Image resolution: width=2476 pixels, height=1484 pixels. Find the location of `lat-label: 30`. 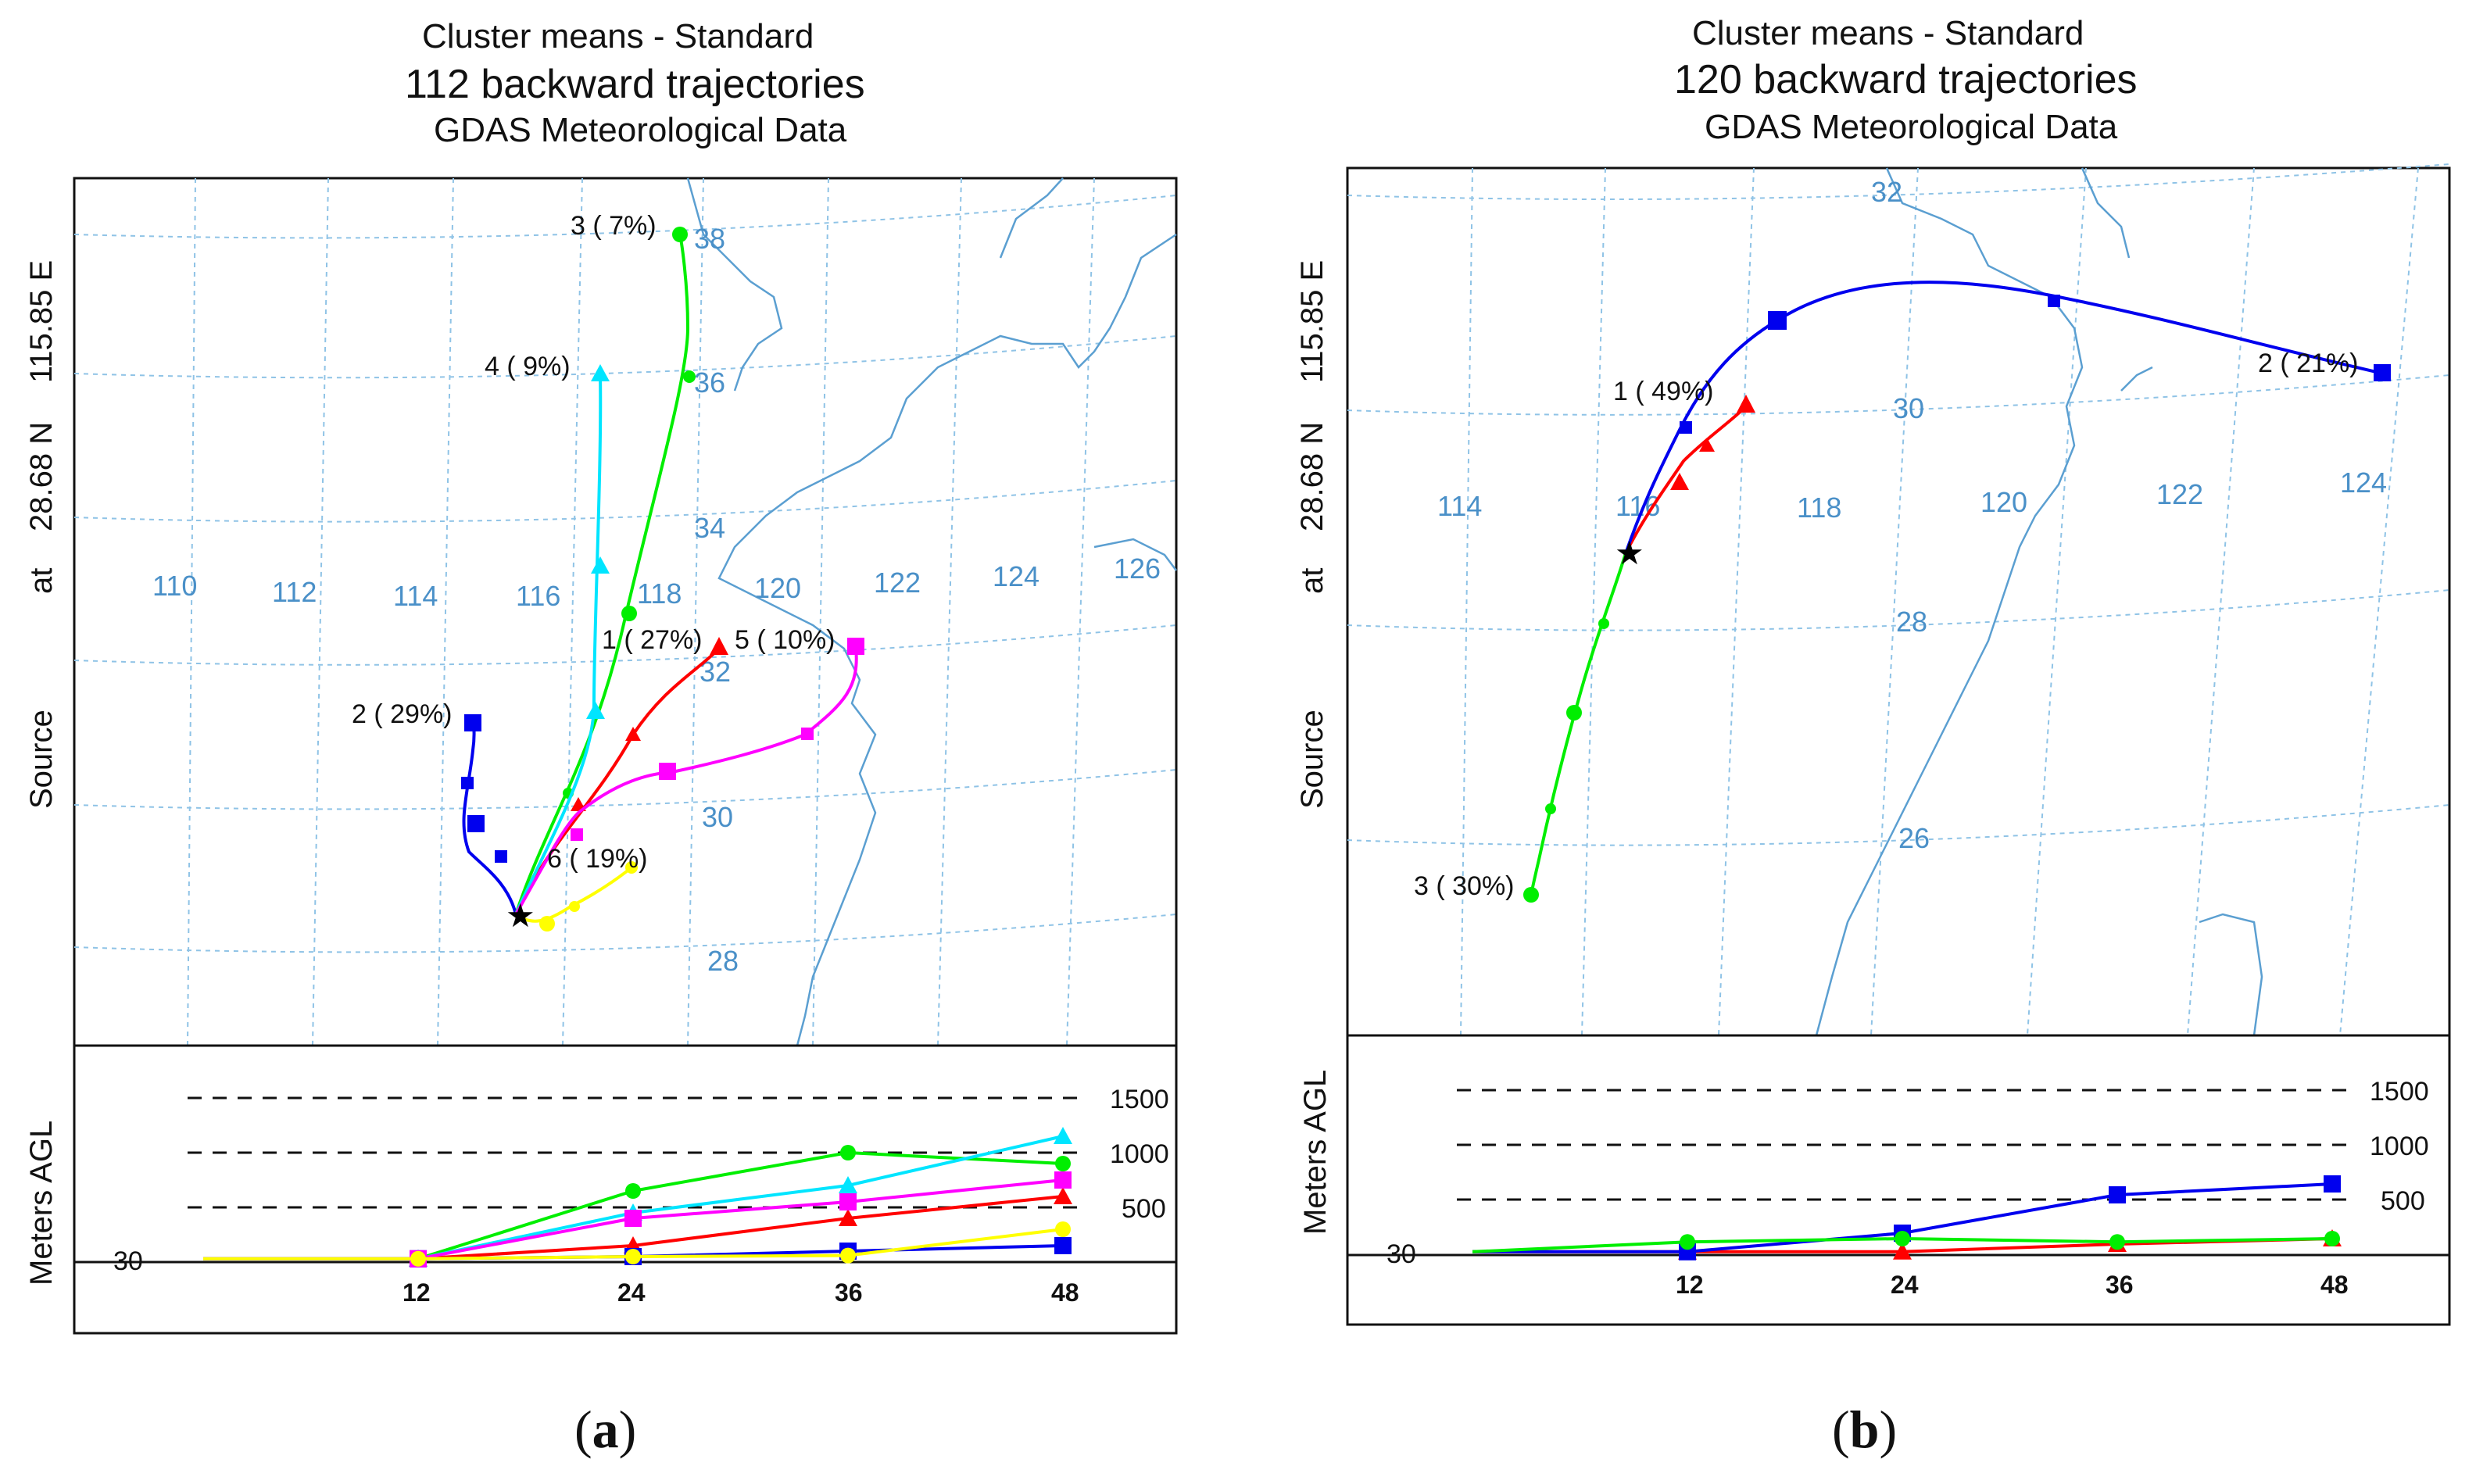

lat-label: 30 is located at coordinates (1908, 408).